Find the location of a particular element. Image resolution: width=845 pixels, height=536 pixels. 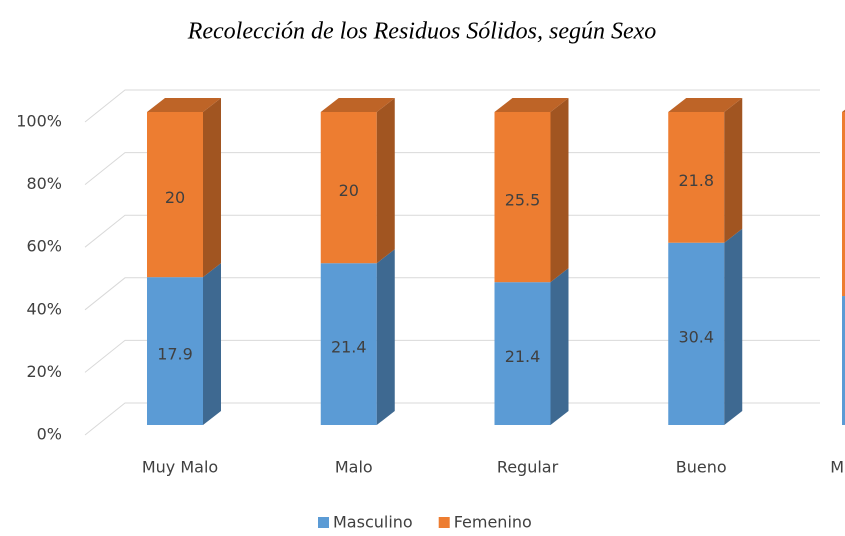

legend-label: Femenino is located at coordinates (493, 522).